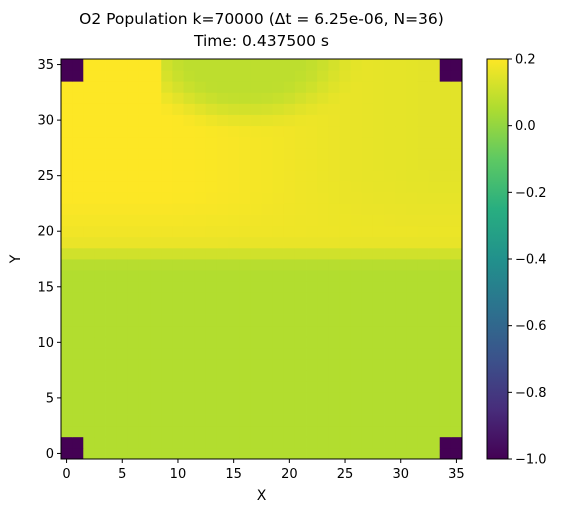  I want to click on y-axis-ticks: 0 5 10 15 20 25 30 35, so click(49, 260).